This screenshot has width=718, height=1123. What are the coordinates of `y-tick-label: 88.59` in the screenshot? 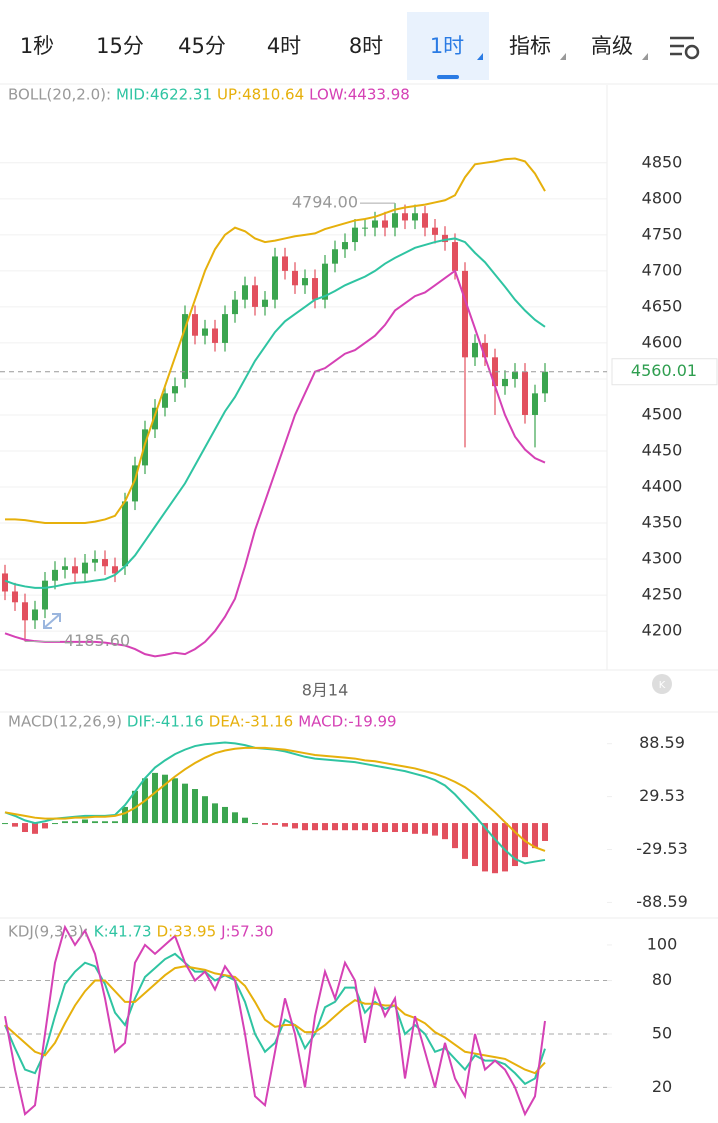 It's located at (662, 742).